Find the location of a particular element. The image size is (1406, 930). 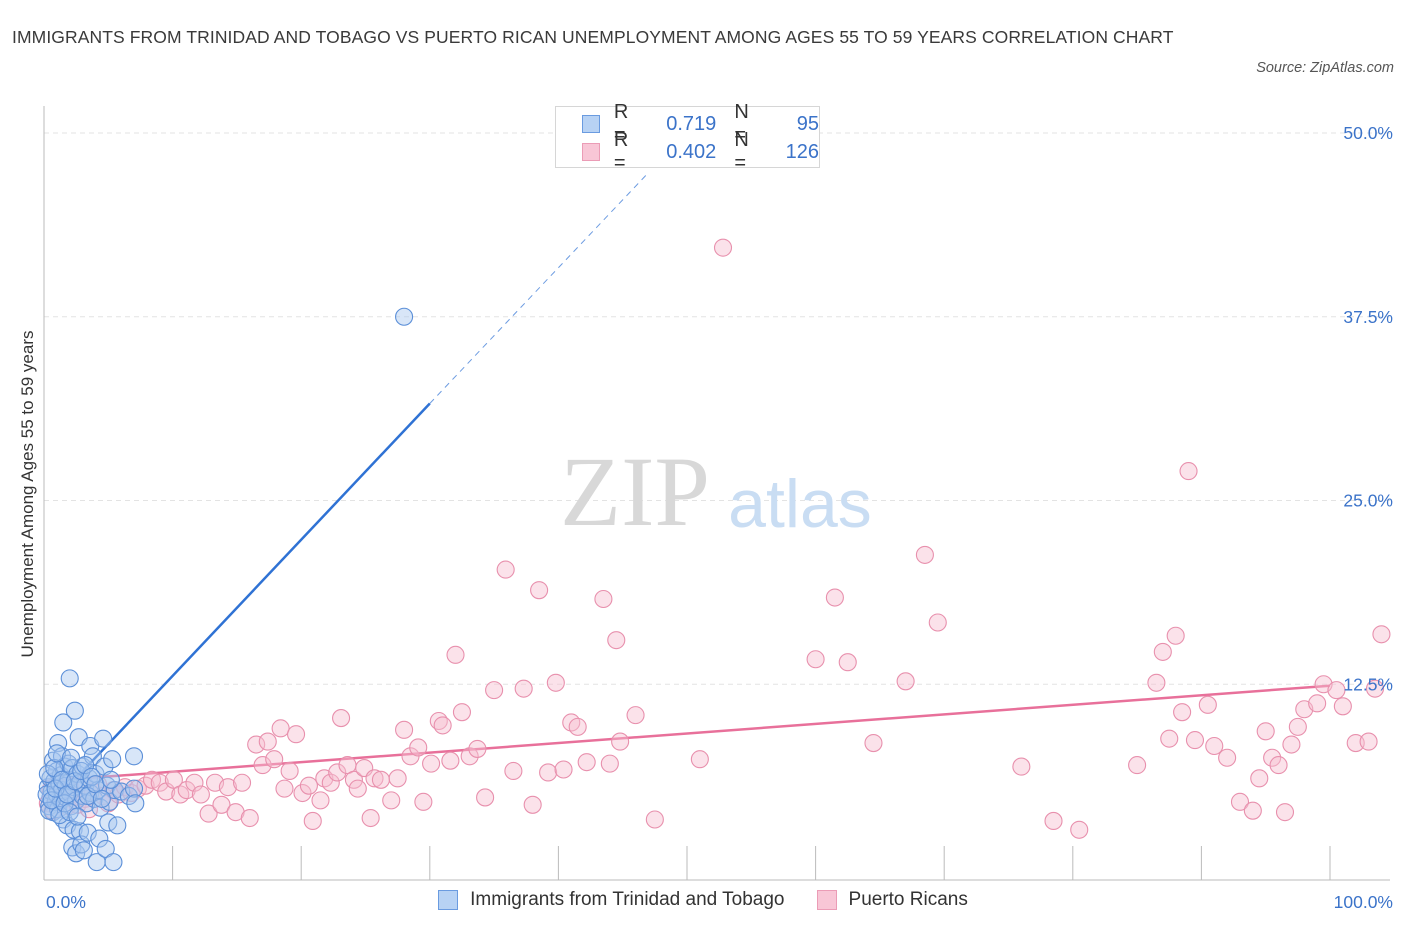

bottom-legend-label-pink: Puerto Ricans is located at coordinates (908, 899).